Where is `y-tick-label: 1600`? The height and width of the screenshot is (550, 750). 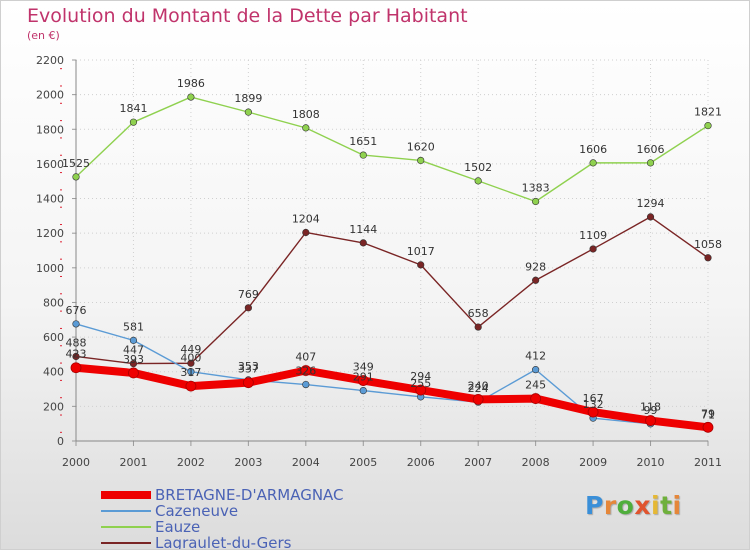 y-tick-label: 1600 is located at coordinates (50, 164).